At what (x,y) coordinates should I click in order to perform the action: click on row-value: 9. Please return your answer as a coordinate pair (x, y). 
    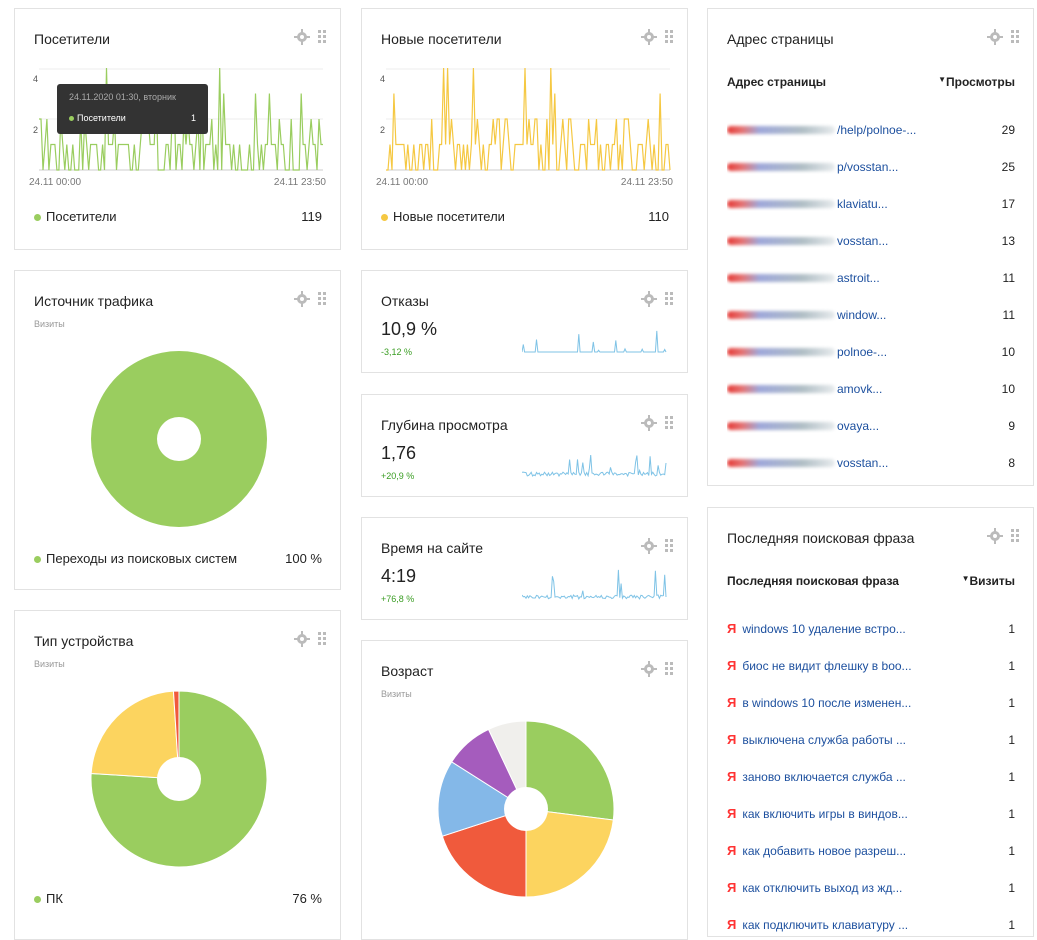
    Looking at the image, I should click on (1011, 425).